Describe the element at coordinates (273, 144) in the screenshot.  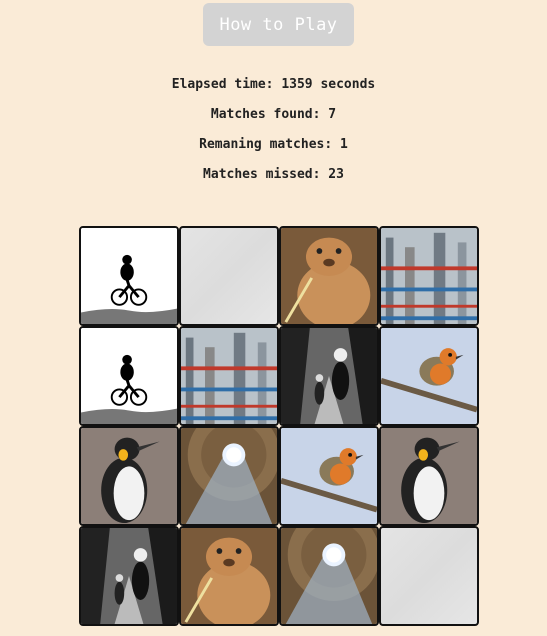
I see `remaining-matches-text: Remaning matches: 1` at that location.